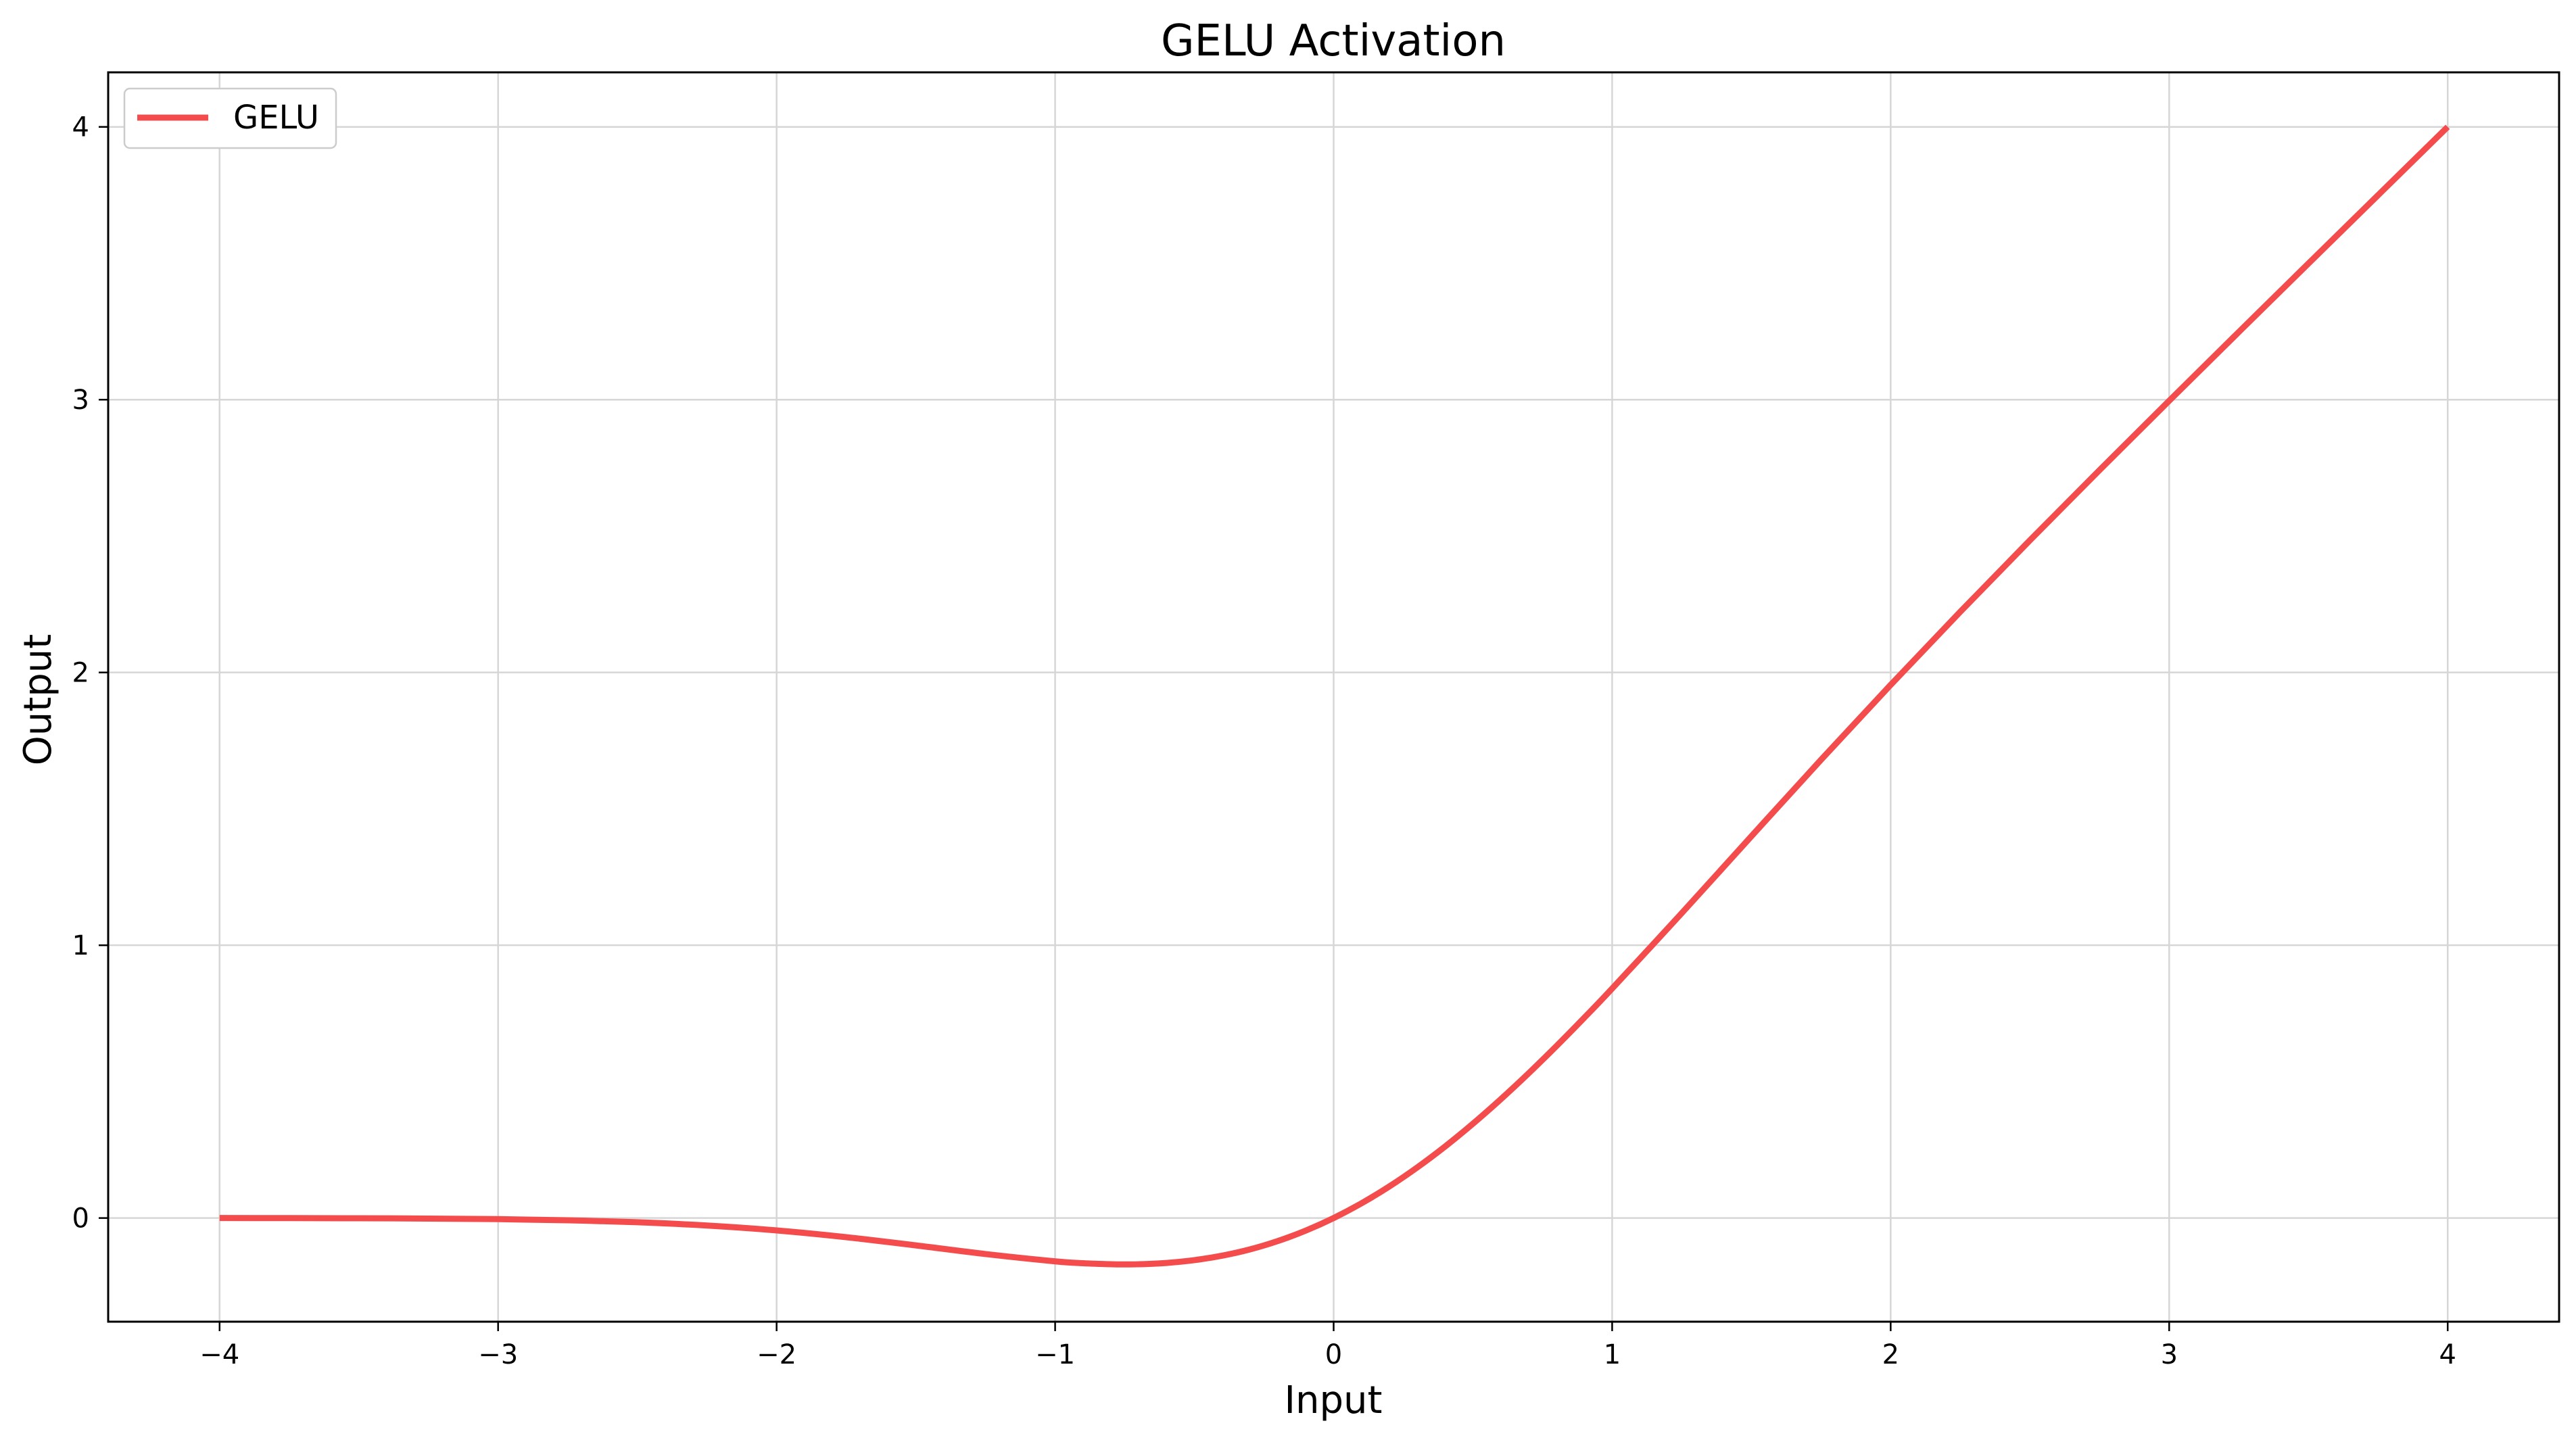 This screenshot has height=1440, width=2576. I want to click on x-tick-label: −1, so click(1055, 1354).